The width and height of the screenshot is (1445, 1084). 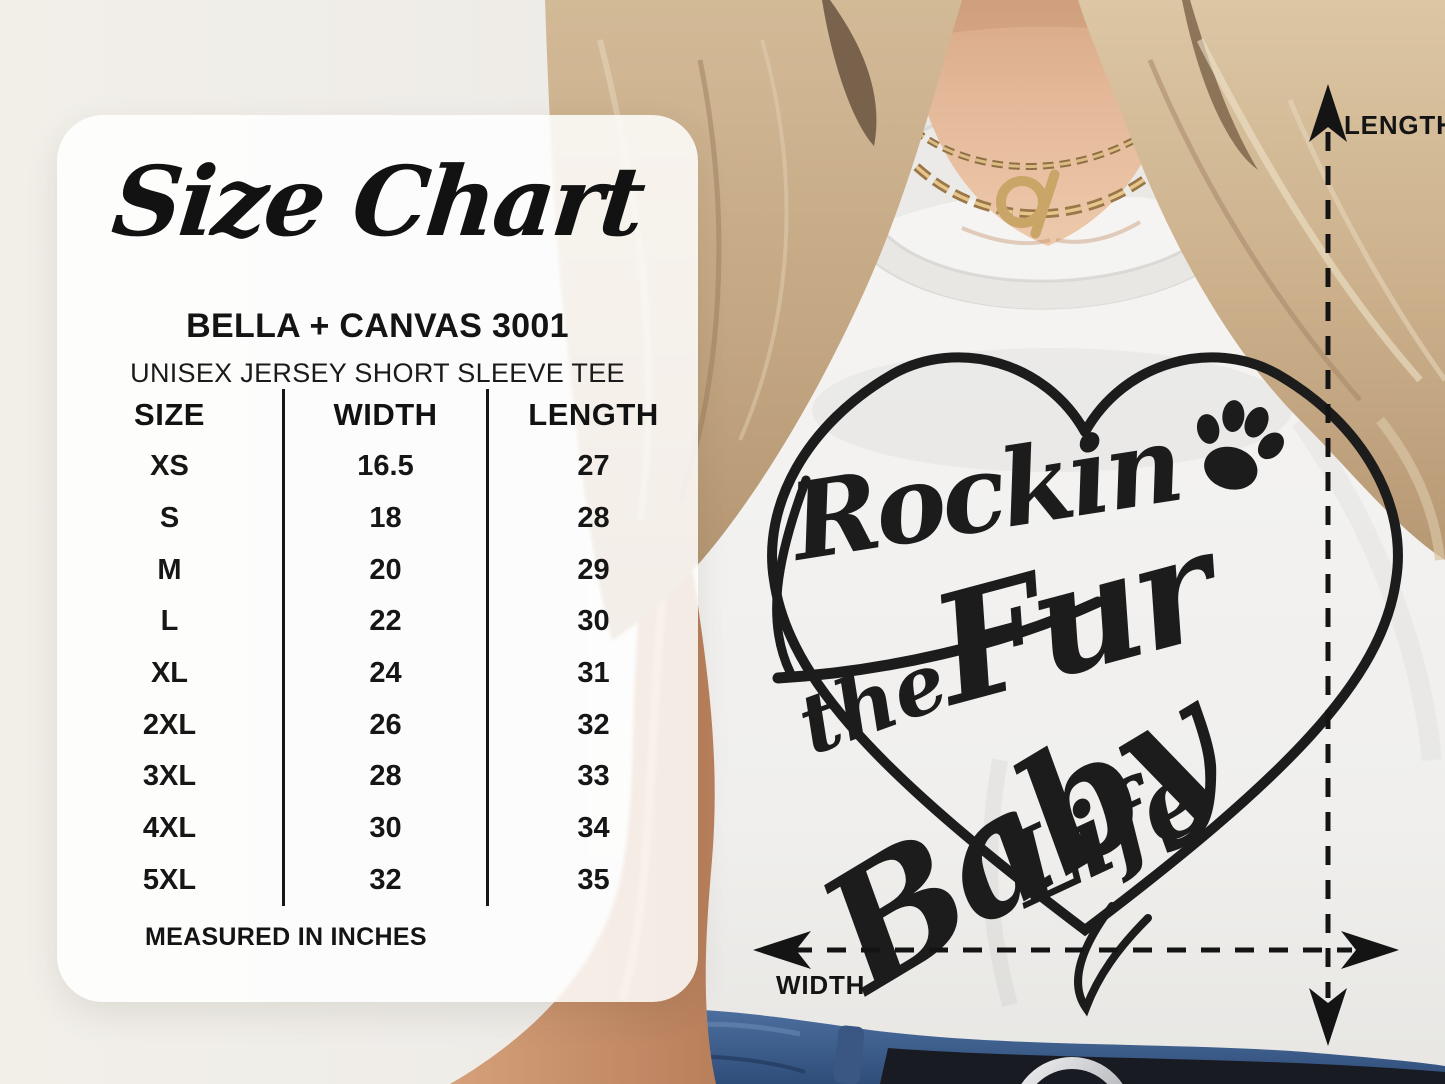 I want to click on column-header: WIDTH, so click(x=385, y=414).